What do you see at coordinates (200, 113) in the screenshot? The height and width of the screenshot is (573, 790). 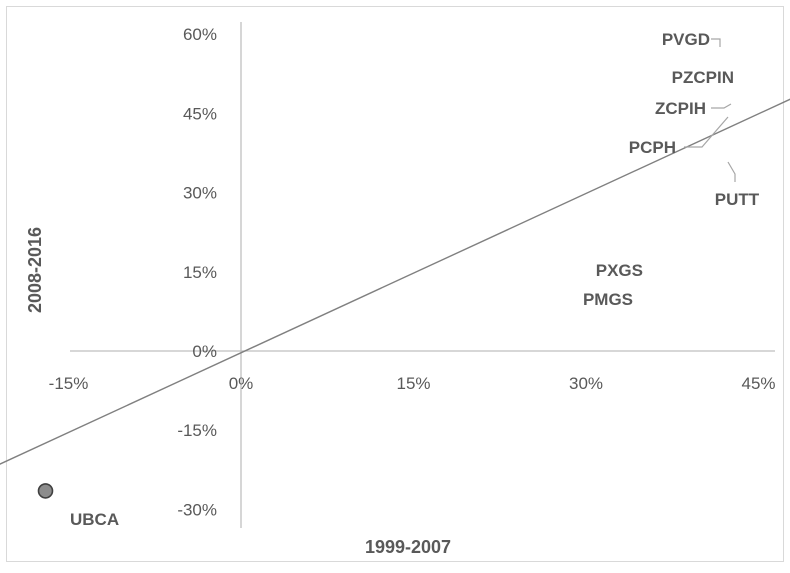 I see `y-tick-label: 45%` at bounding box center [200, 113].